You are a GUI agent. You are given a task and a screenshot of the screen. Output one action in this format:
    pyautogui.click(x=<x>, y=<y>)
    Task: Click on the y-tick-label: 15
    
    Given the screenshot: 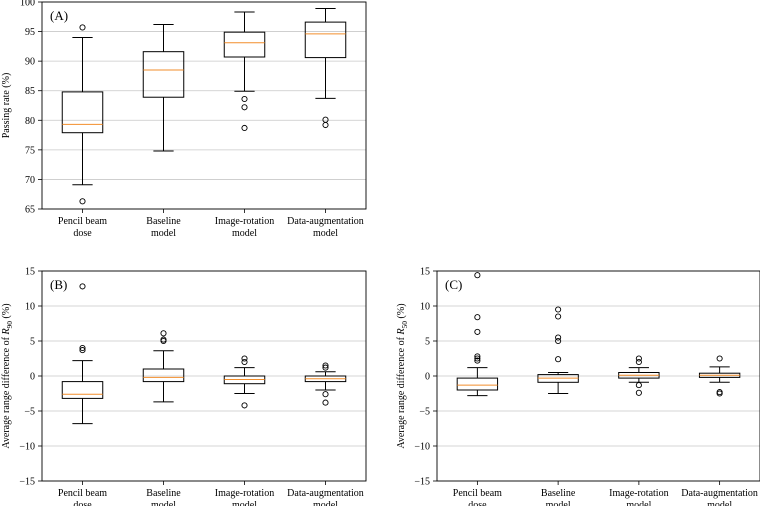 What is the action you would take?
    pyautogui.click(x=30, y=272)
    